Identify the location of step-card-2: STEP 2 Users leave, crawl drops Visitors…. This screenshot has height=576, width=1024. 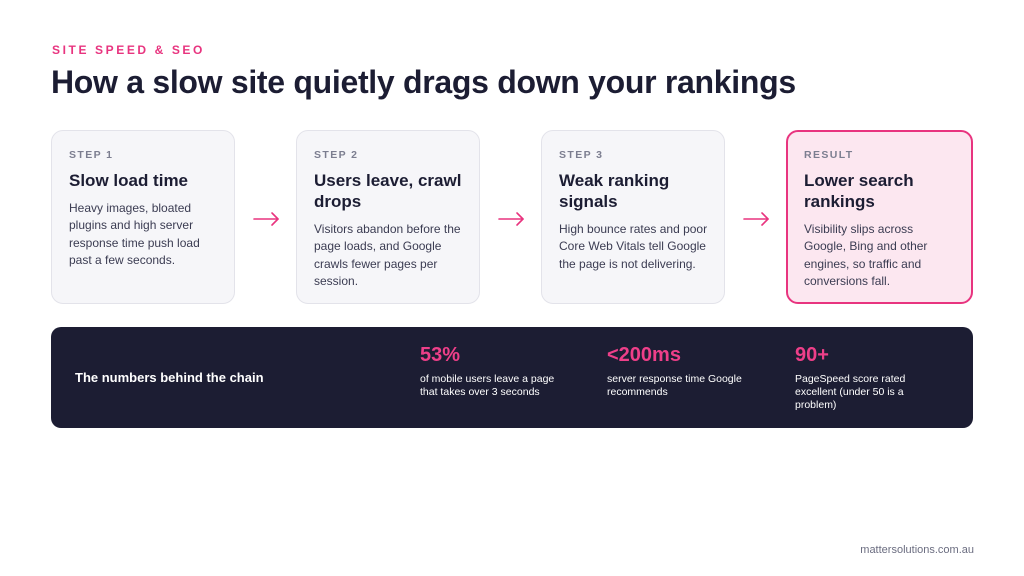
(388, 217).